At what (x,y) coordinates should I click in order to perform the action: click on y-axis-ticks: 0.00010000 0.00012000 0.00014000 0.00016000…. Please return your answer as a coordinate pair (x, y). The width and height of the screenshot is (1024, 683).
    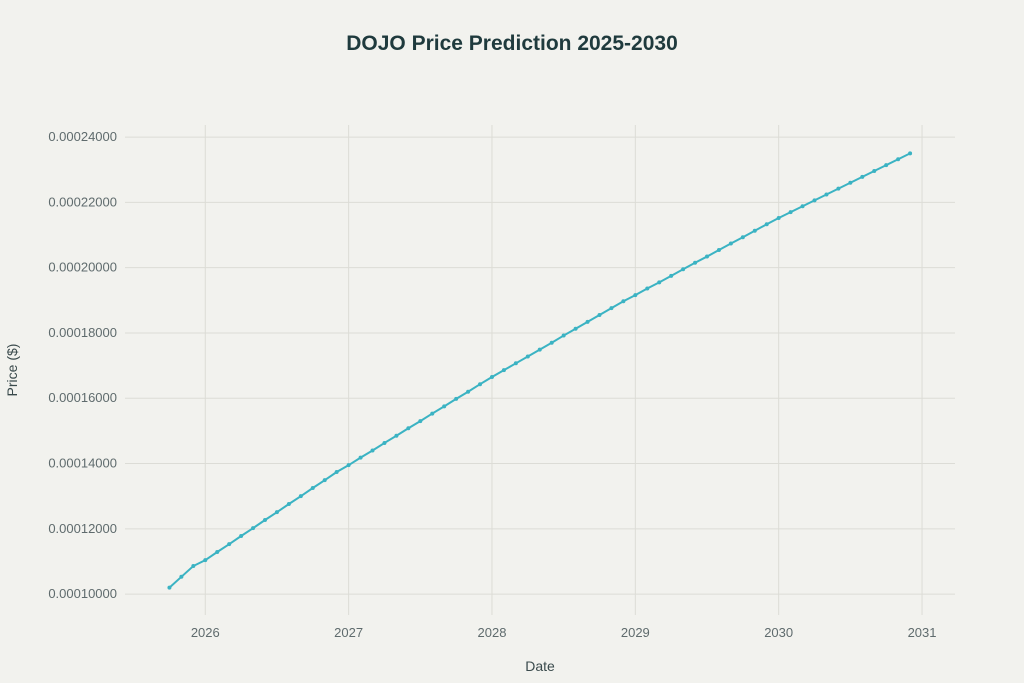
    Looking at the image, I should click on (82, 365).